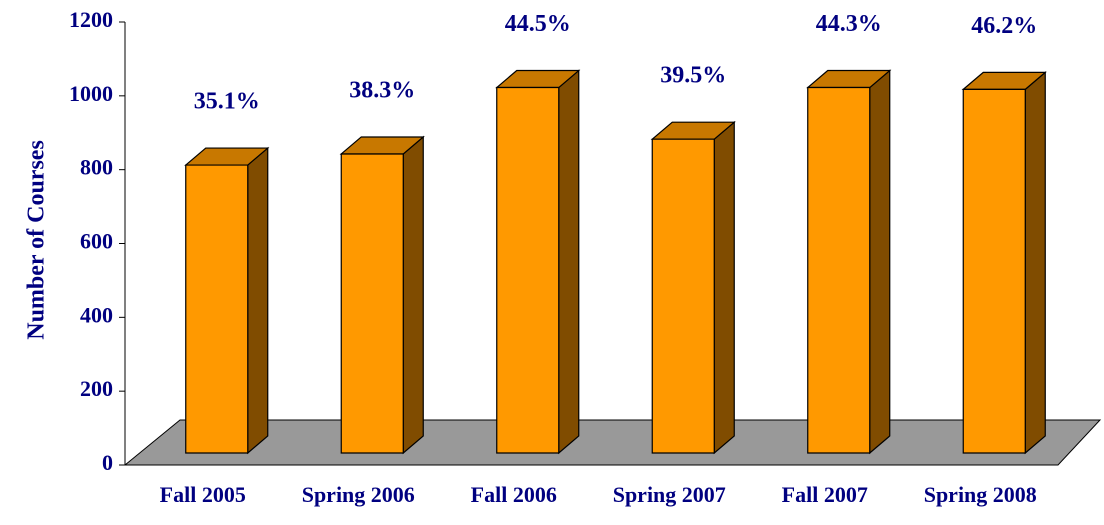  Describe the element at coordinates (538, 24) in the screenshot. I see `value-label: 44.5%` at that location.